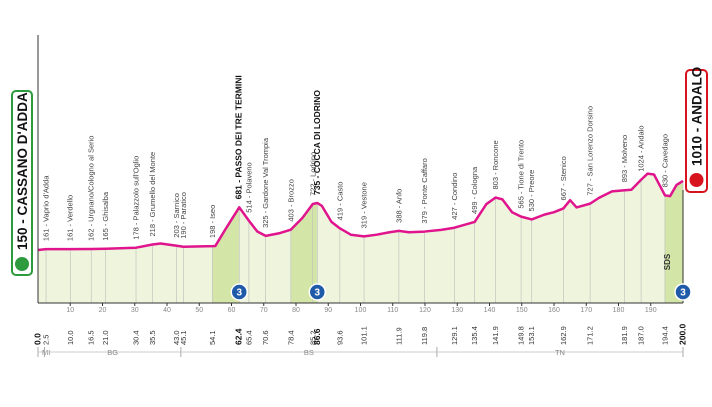 This screenshot has width=712, height=407. What do you see at coordinates (361, 310) in the screenshot?
I see `x-tick-label: 100` at bounding box center [361, 310].